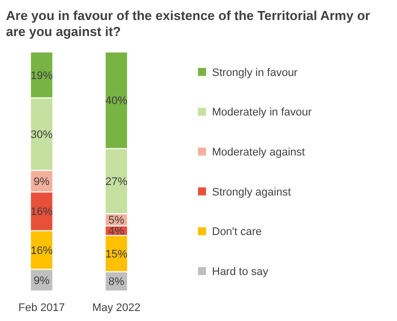 This screenshot has width=397, height=321. Describe the element at coordinates (240, 272) in the screenshot. I see `legend-label: Hard to say` at that location.